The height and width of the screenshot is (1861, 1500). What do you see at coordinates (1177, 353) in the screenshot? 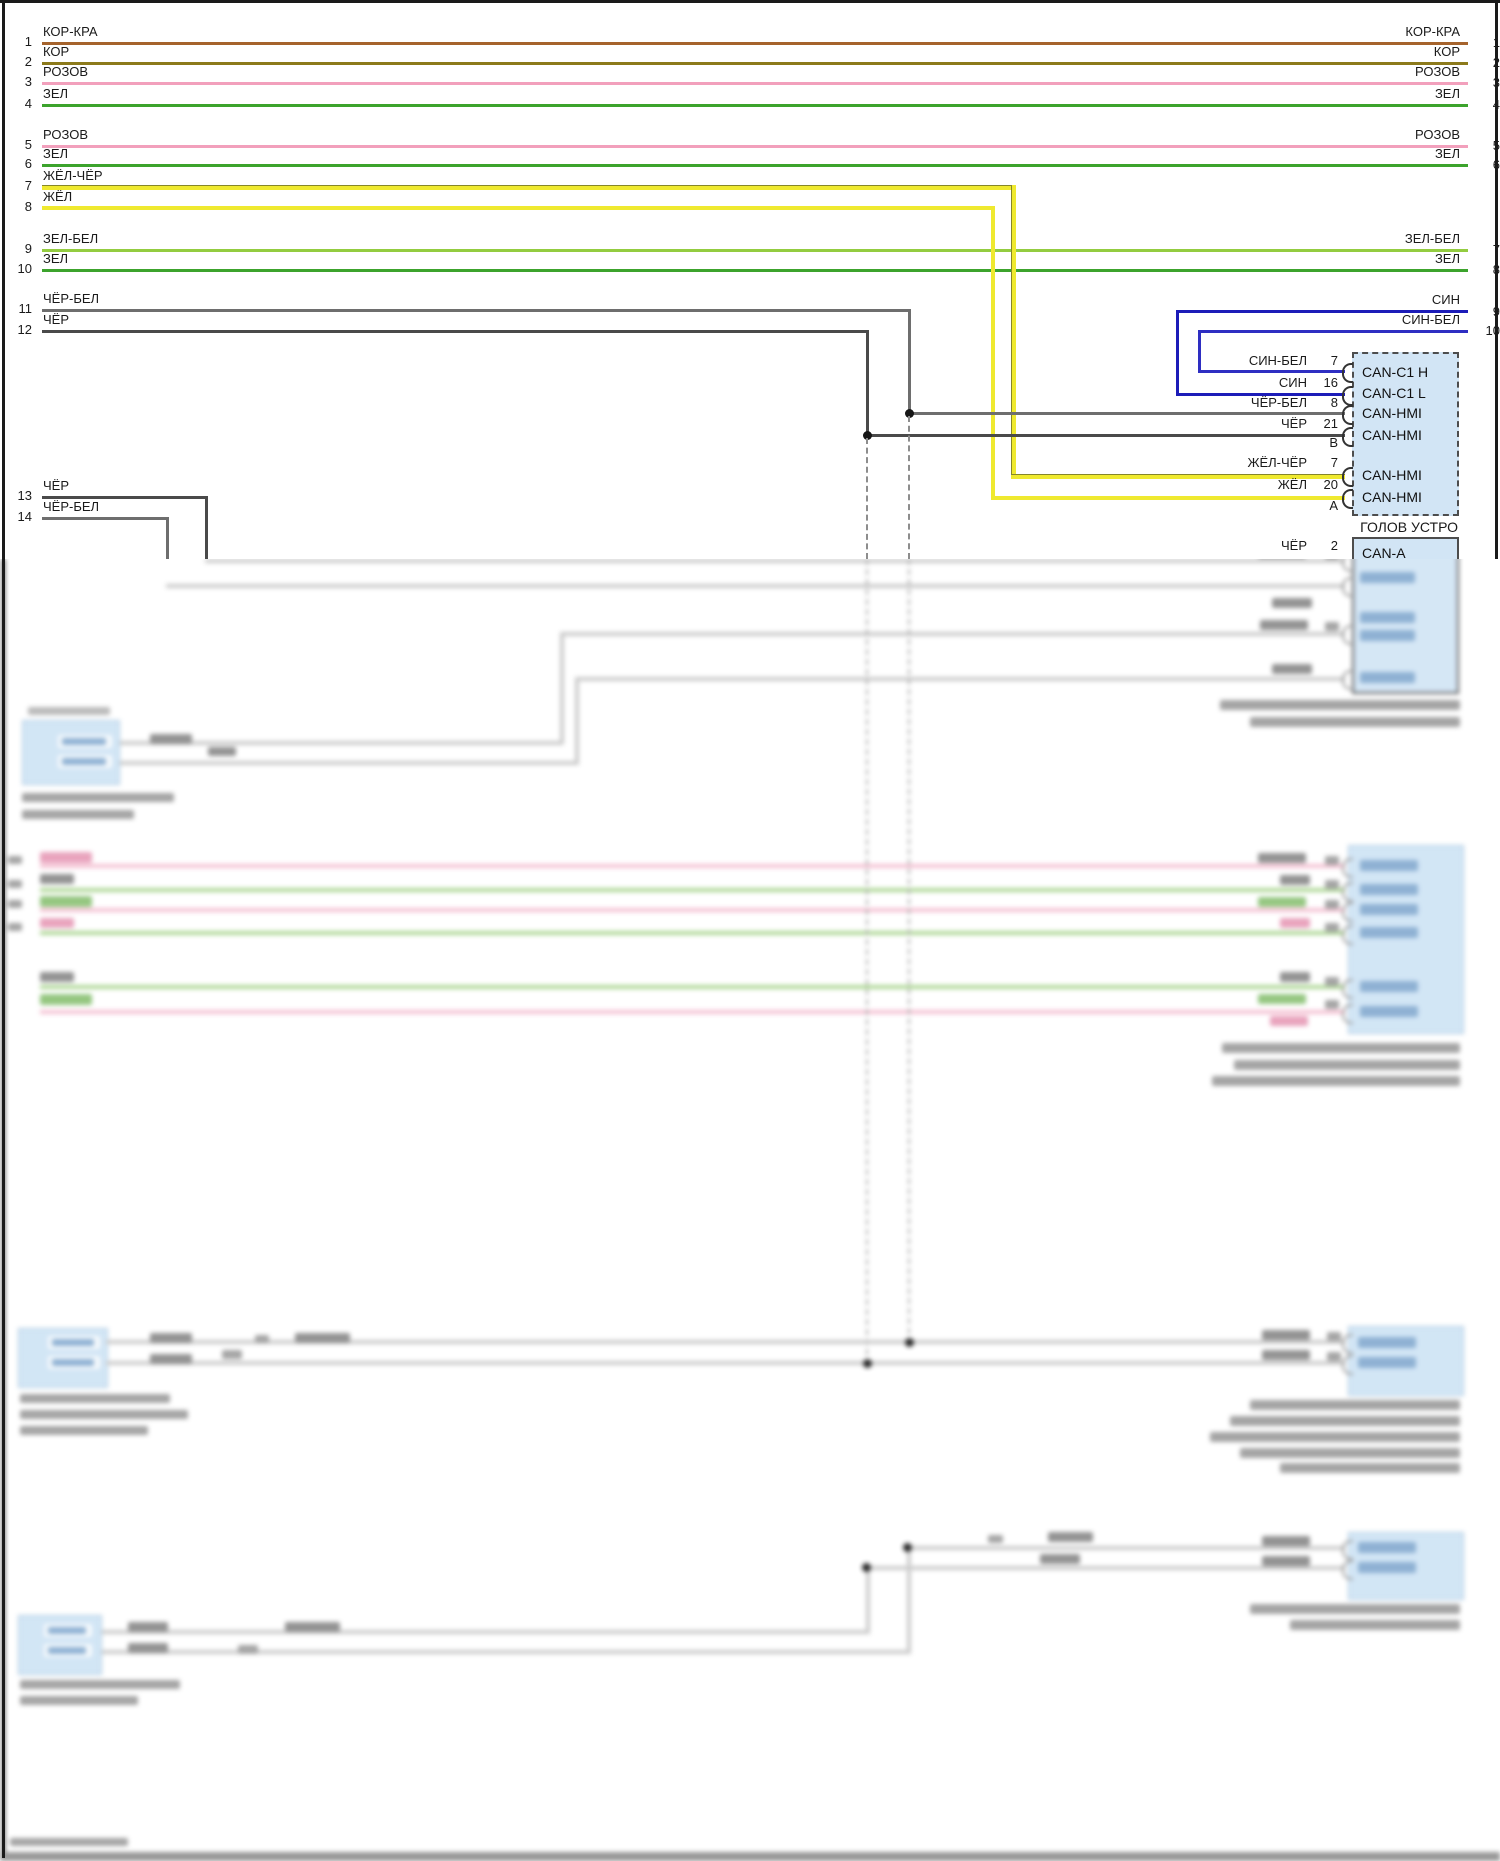
I see `wire-sin-vertical` at bounding box center [1177, 353].